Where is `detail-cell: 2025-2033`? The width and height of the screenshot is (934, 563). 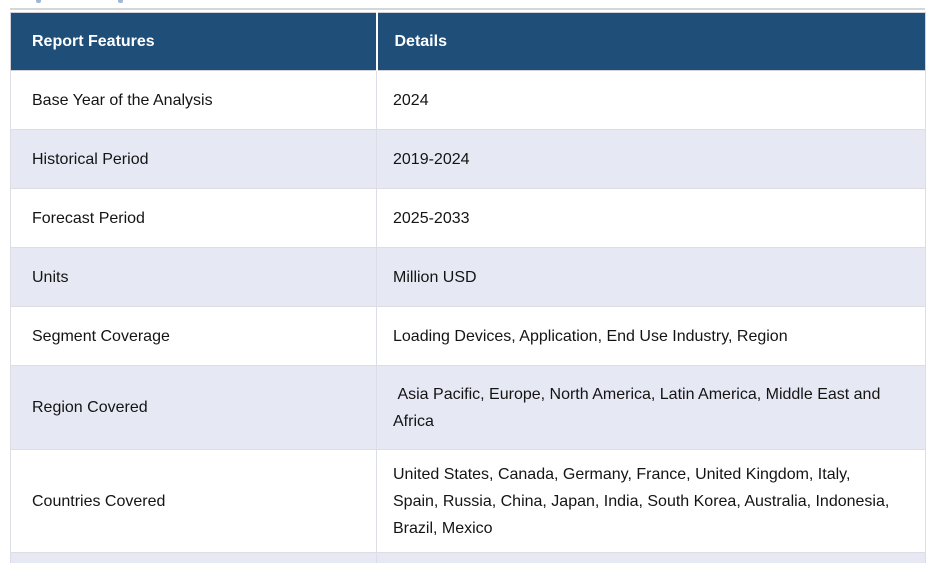
detail-cell: 2025-2033 is located at coordinates (651, 218).